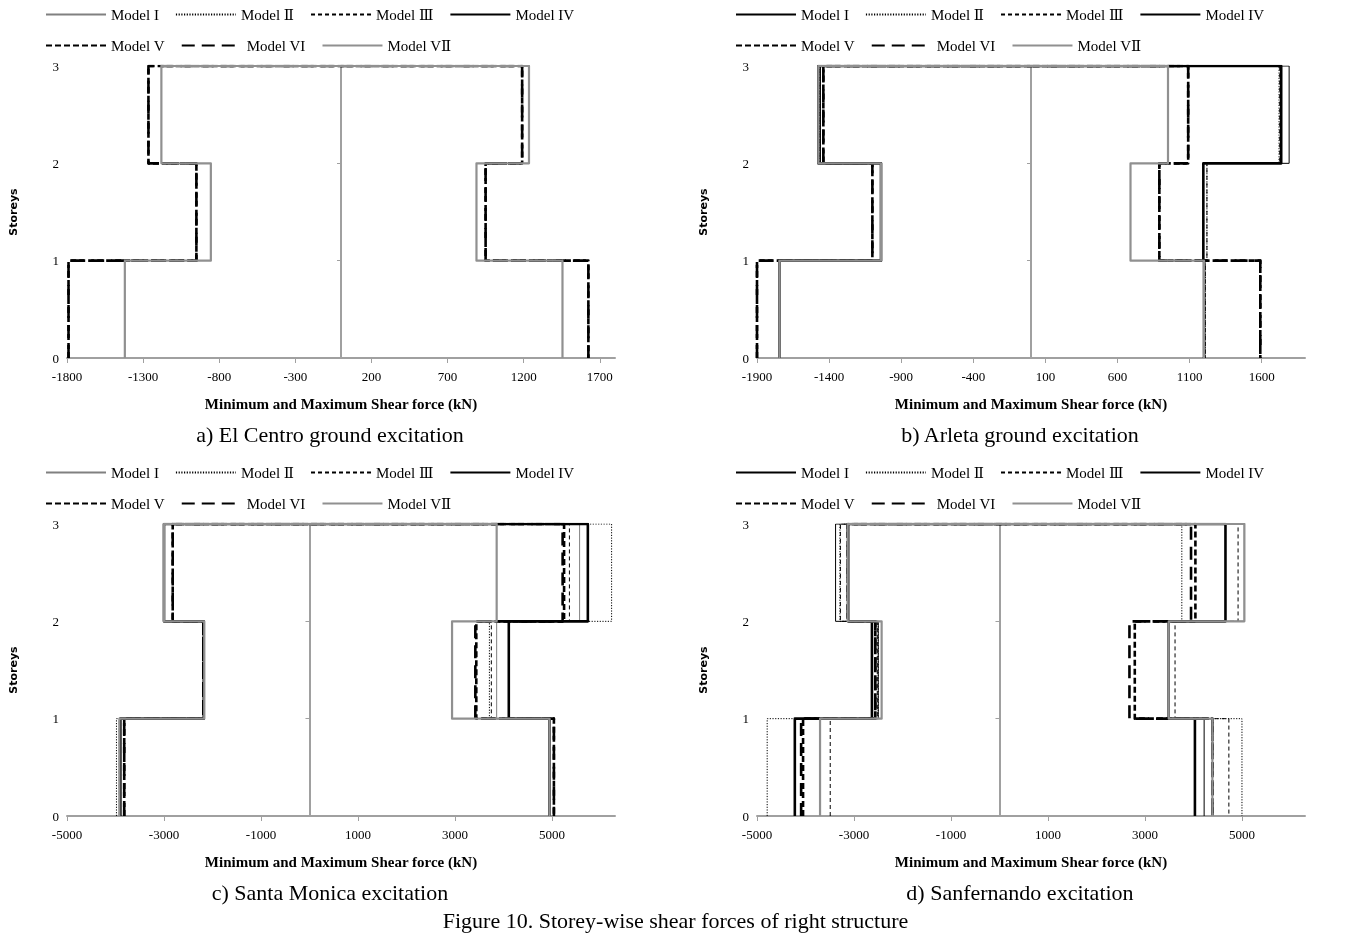 The width and height of the screenshot is (1351, 949). I want to click on x-tick-label: 1100, so click(1189, 376).